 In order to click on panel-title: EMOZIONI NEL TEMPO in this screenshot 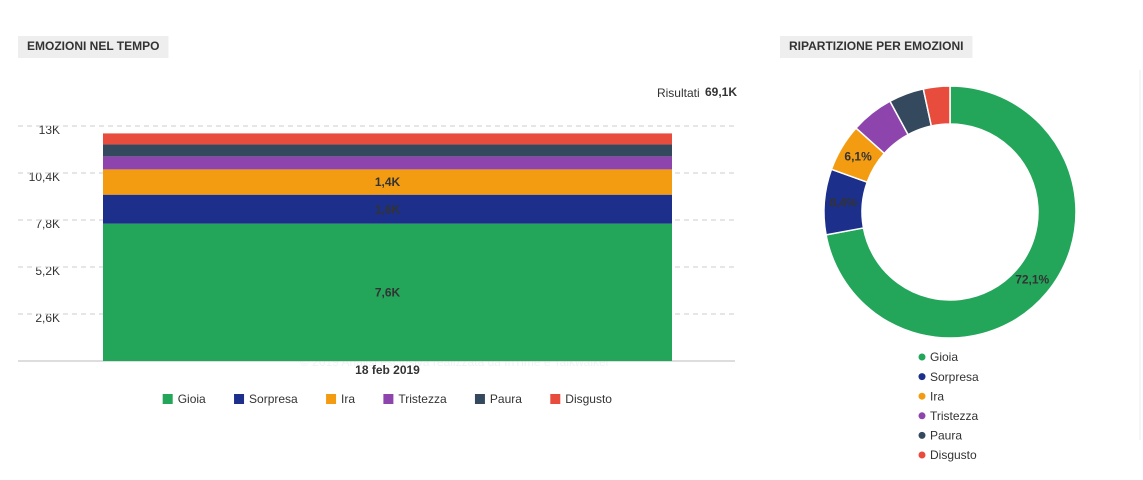, I will do `click(93, 46)`.